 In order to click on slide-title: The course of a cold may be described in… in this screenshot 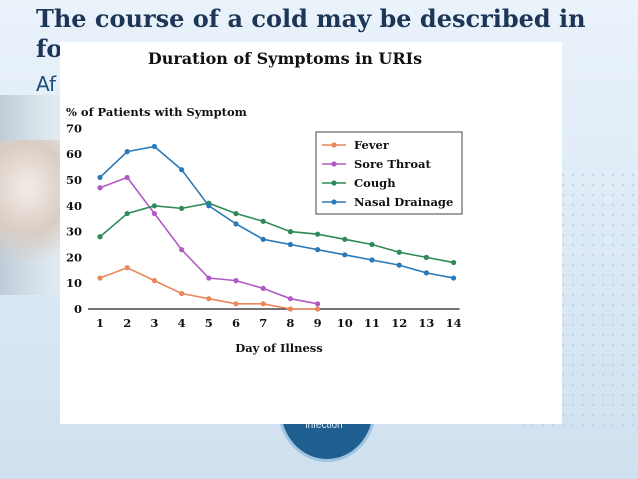, I will do `click(311, 34)`.